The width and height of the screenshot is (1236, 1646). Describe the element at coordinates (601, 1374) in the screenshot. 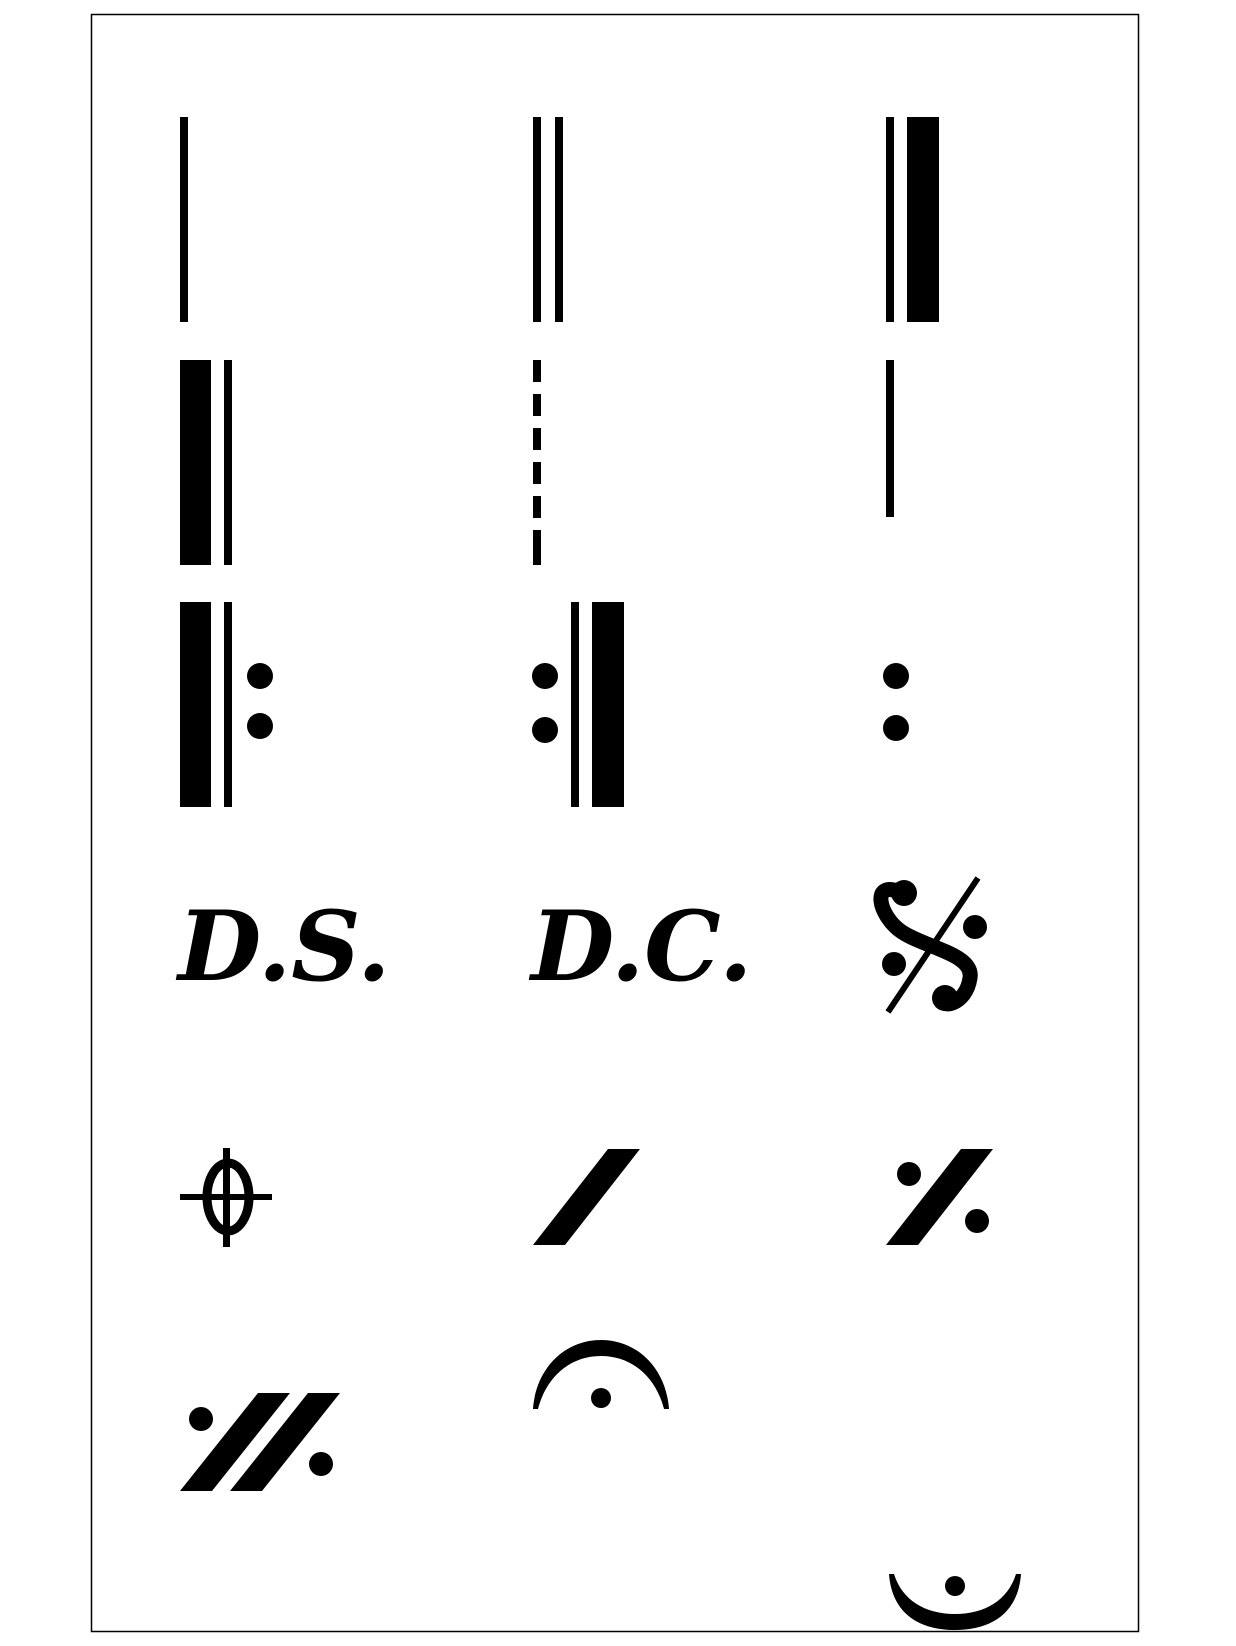

I see `fermata-above-icon` at that location.